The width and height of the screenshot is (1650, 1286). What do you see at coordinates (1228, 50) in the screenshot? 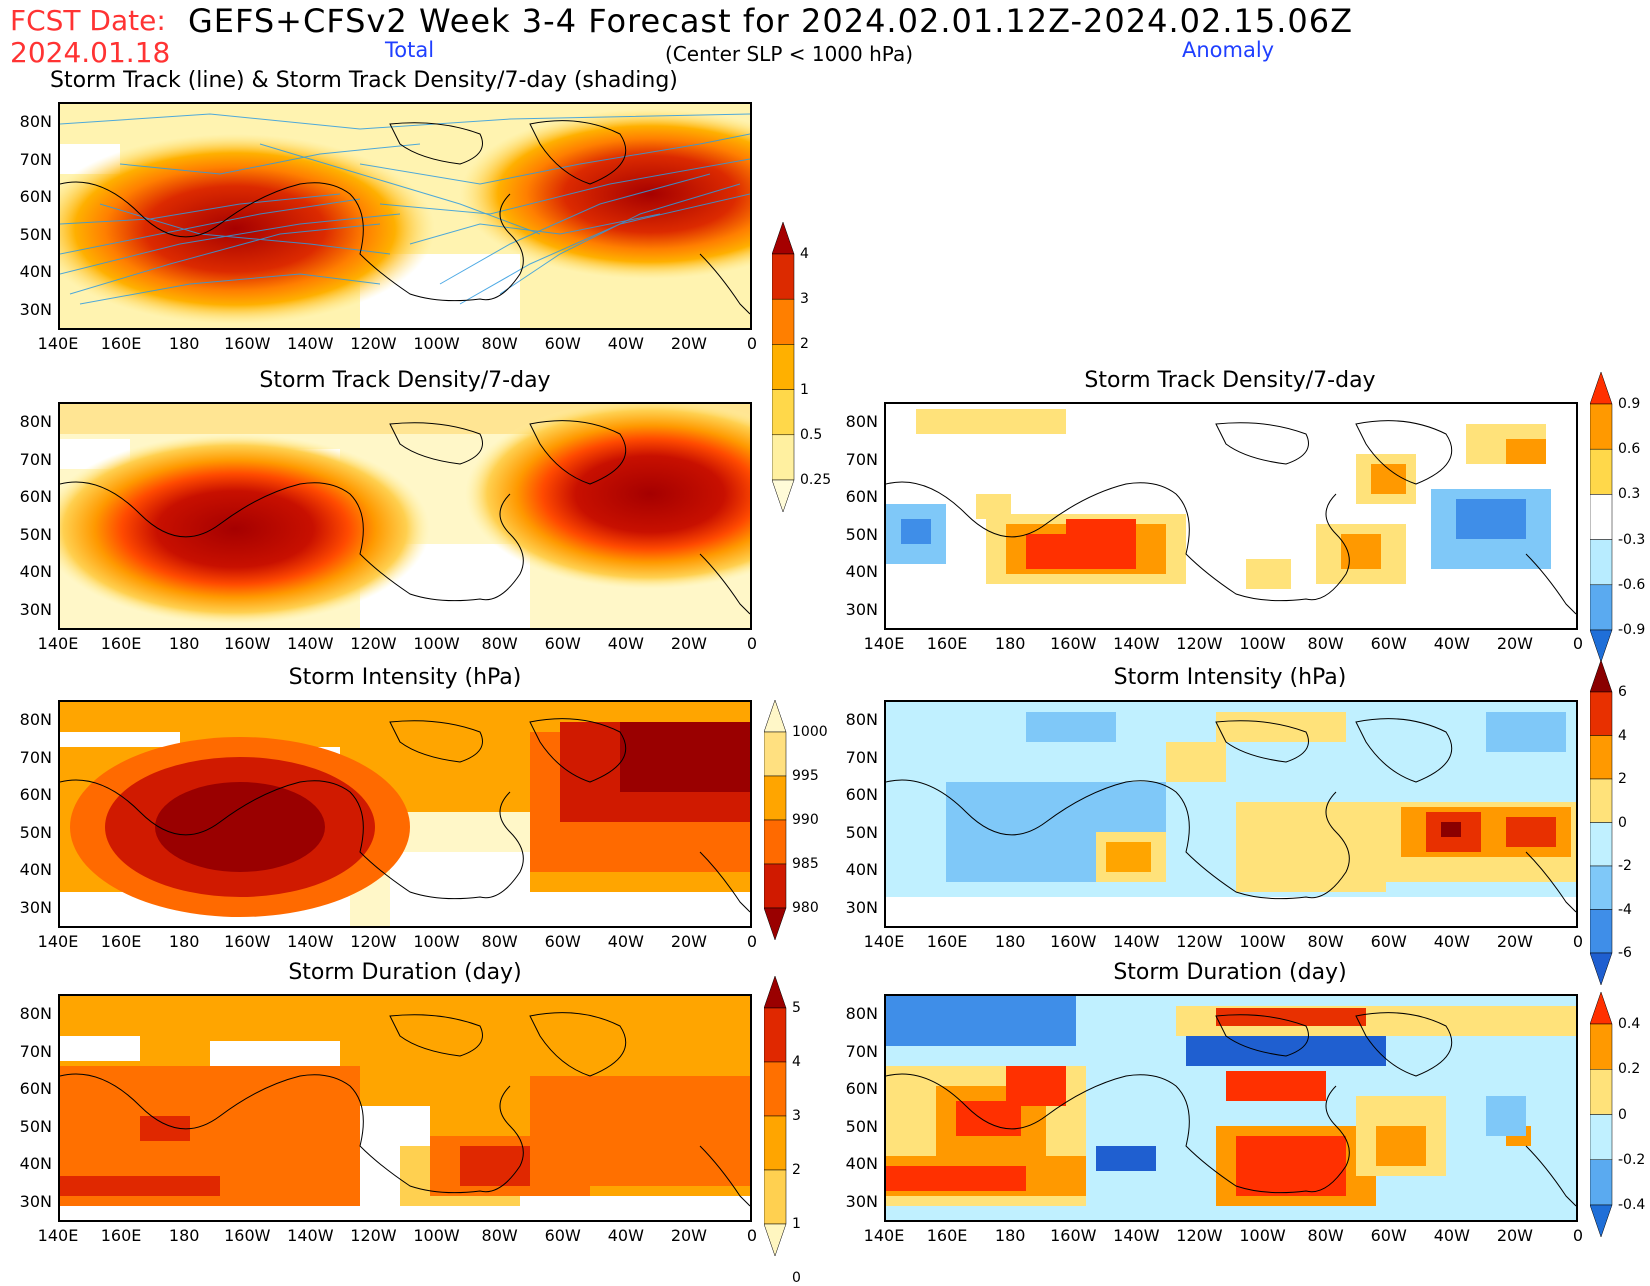
I see `anomaly-column-label: Anomaly` at bounding box center [1228, 50].